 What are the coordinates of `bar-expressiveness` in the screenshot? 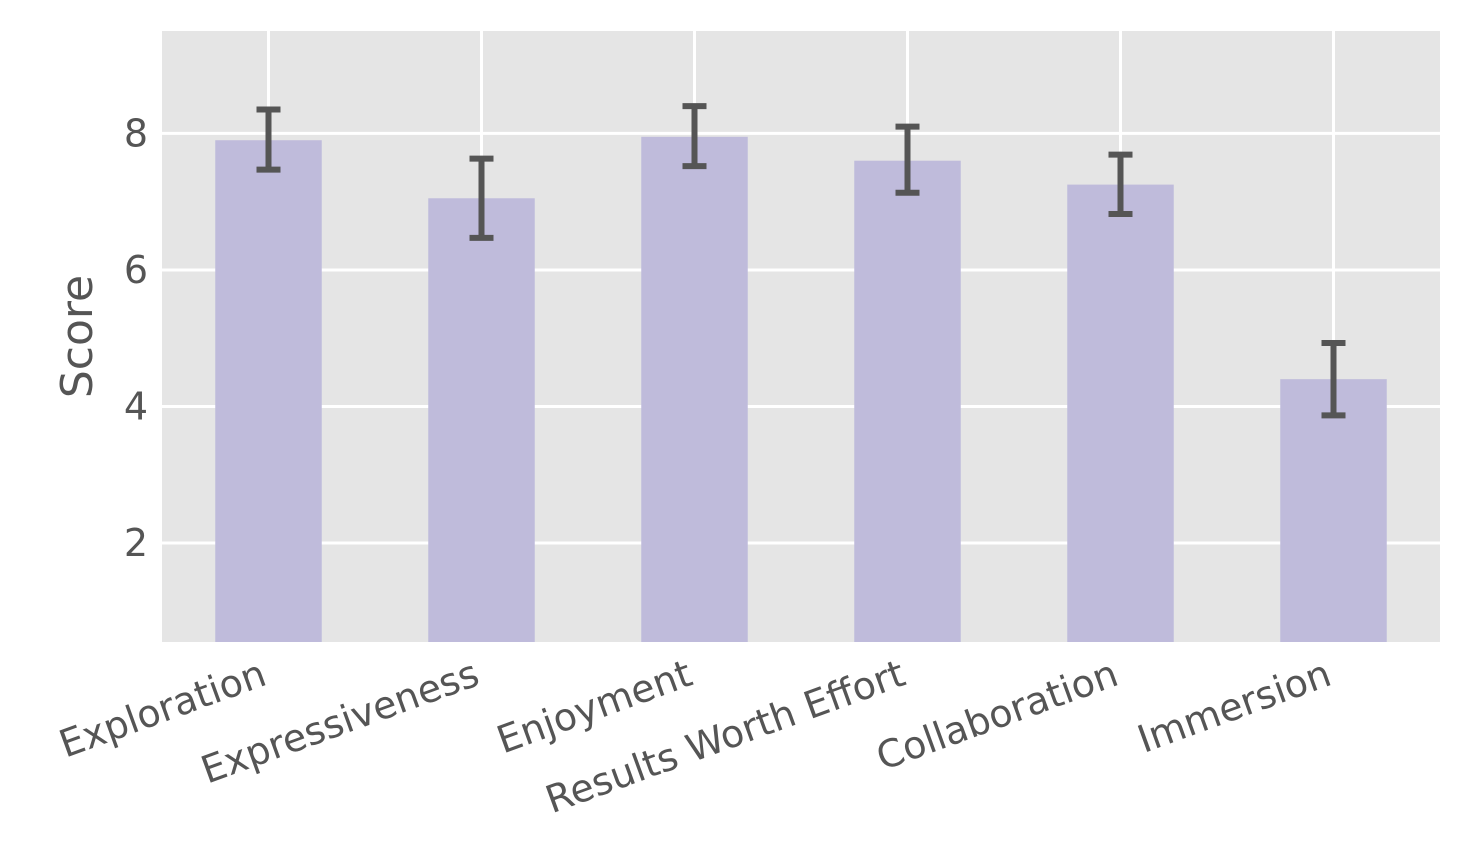 It's located at (481, 420).